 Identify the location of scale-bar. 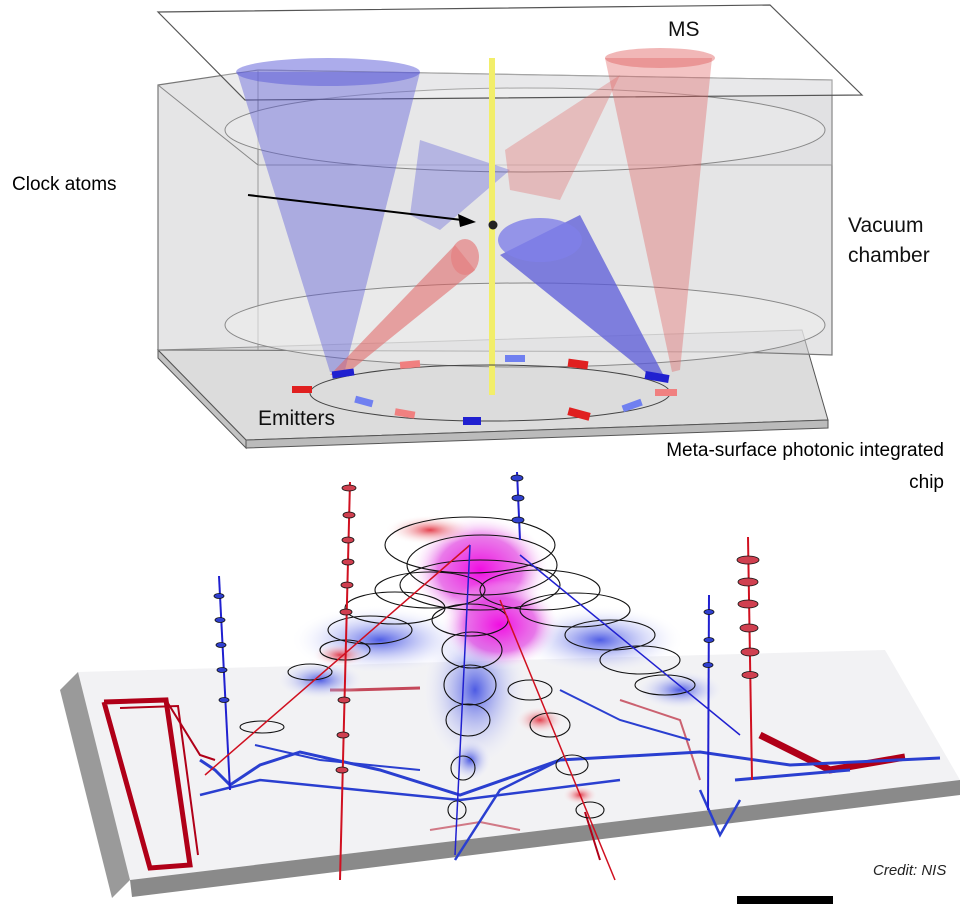
(785, 900).